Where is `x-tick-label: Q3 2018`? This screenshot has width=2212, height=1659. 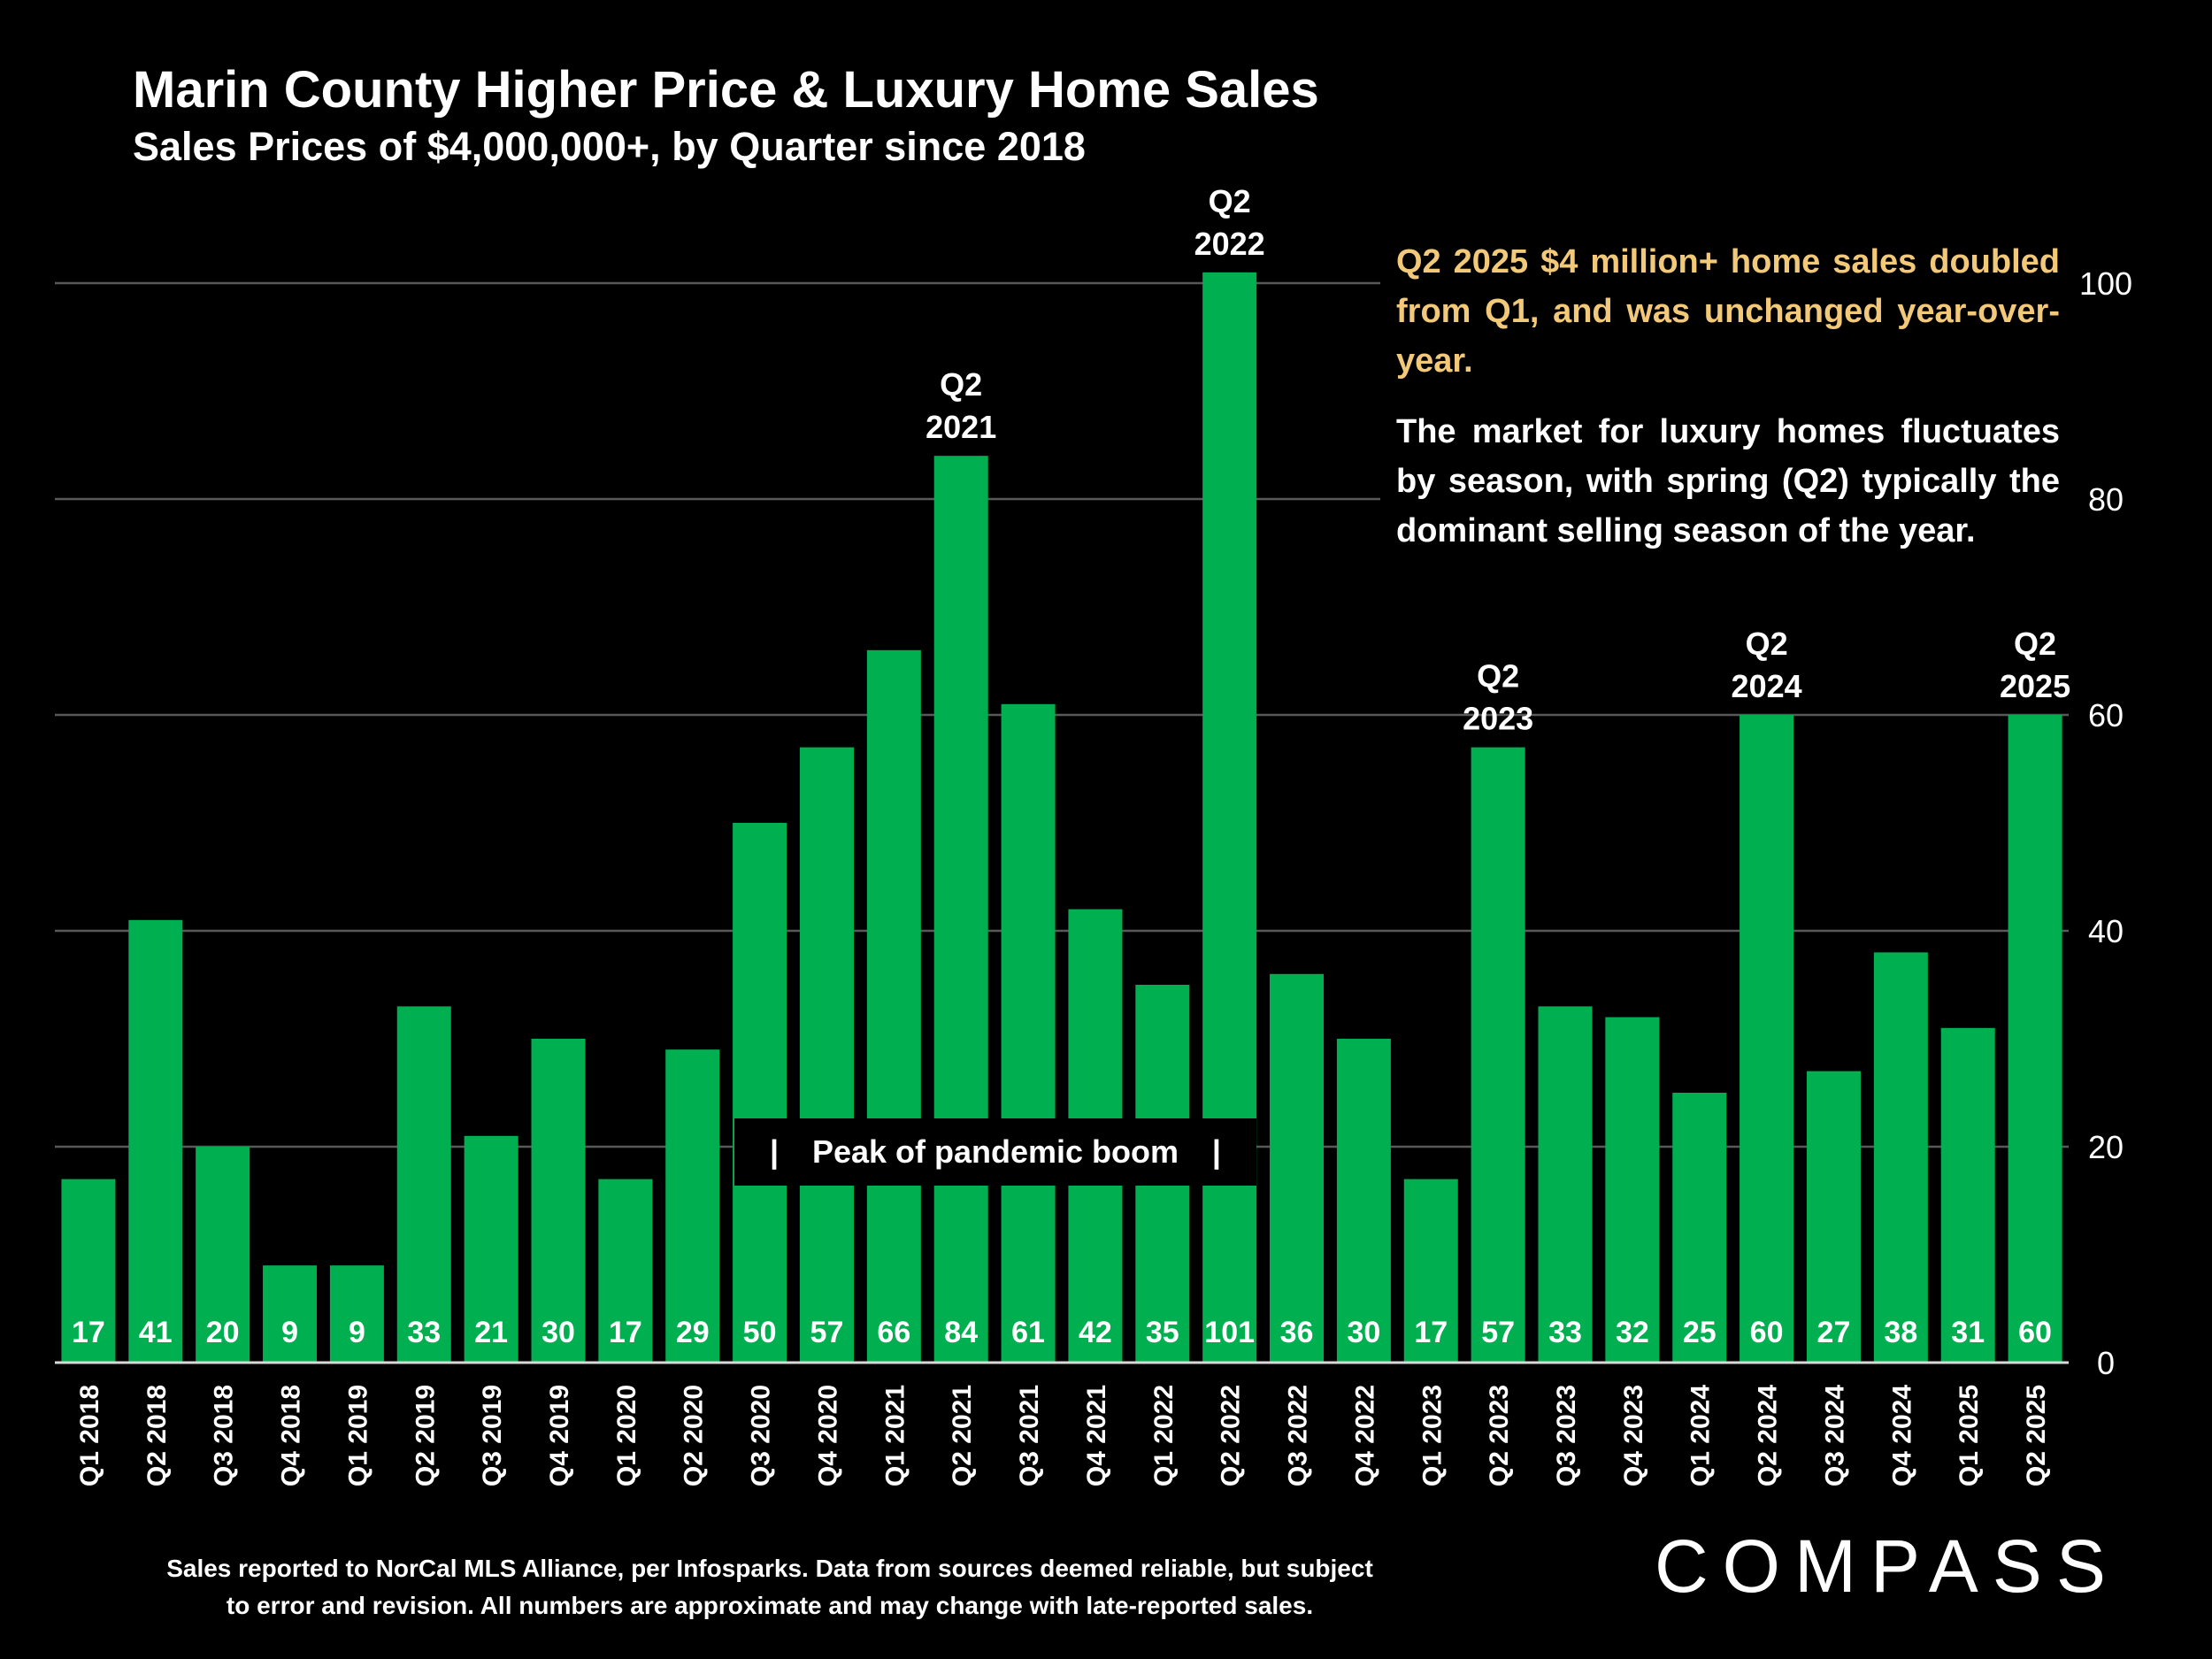
x-tick-label: Q3 2018 is located at coordinates (225, 1436).